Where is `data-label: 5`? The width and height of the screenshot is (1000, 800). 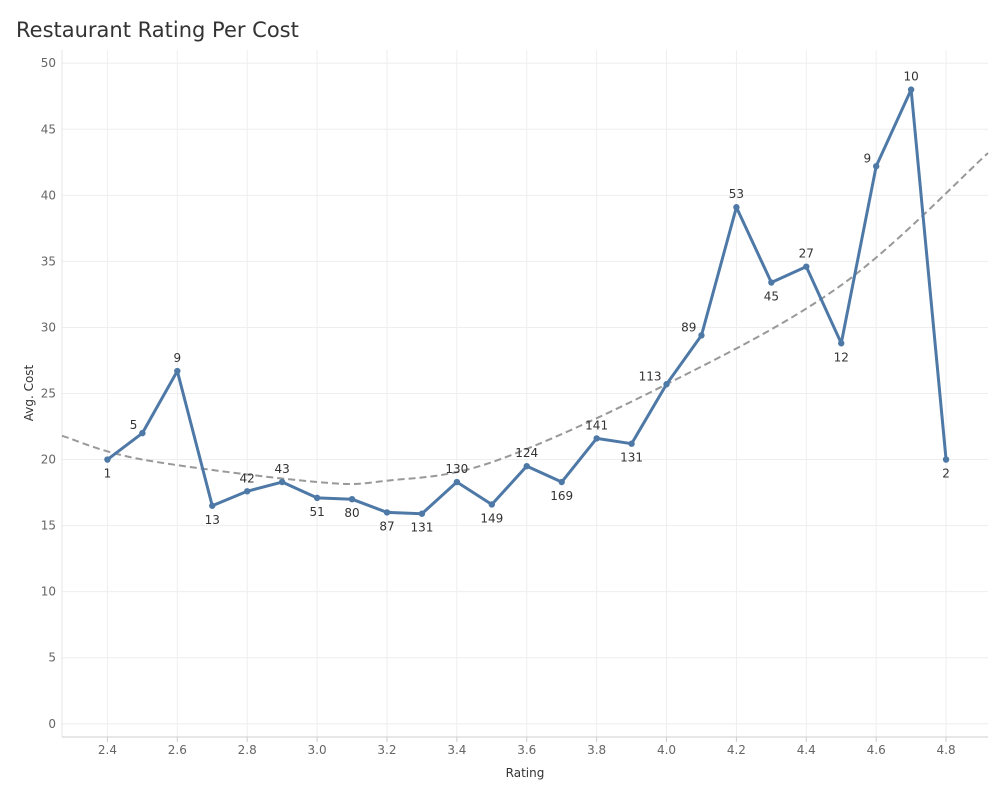
data-label: 5 is located at coordinates (134, 425).